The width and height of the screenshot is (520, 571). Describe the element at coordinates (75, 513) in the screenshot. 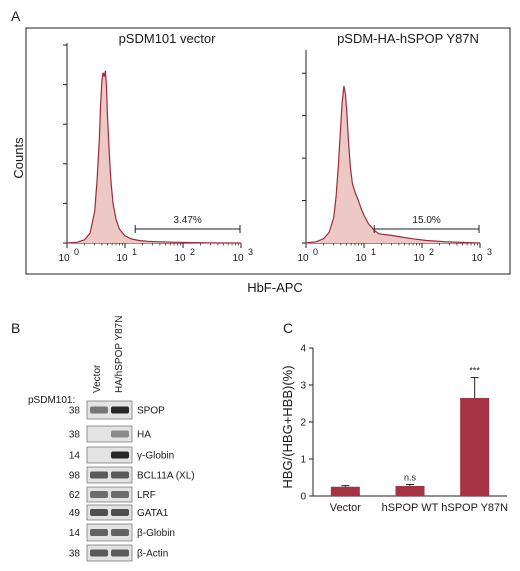

I see `blot-mw-label: 49` at that location.